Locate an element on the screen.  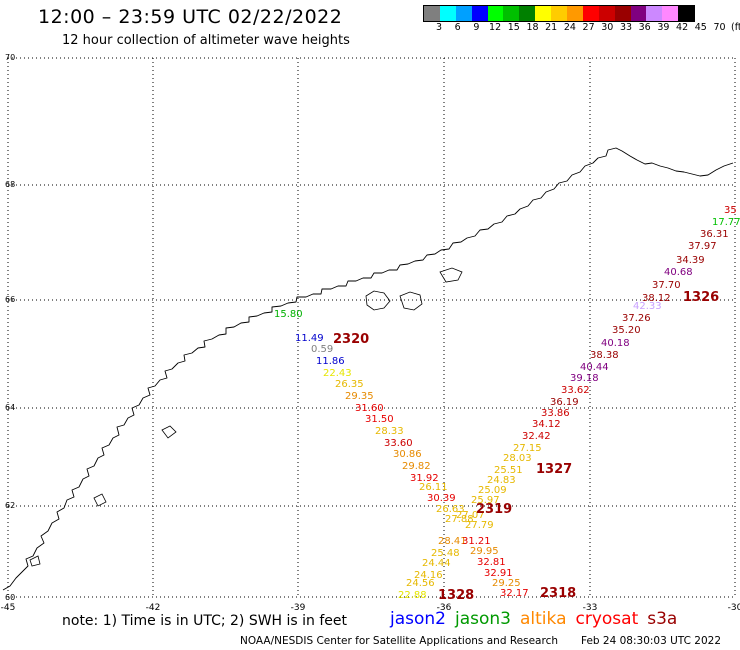
wave-height-label: 40.18 is located at coordinates (615, 343).